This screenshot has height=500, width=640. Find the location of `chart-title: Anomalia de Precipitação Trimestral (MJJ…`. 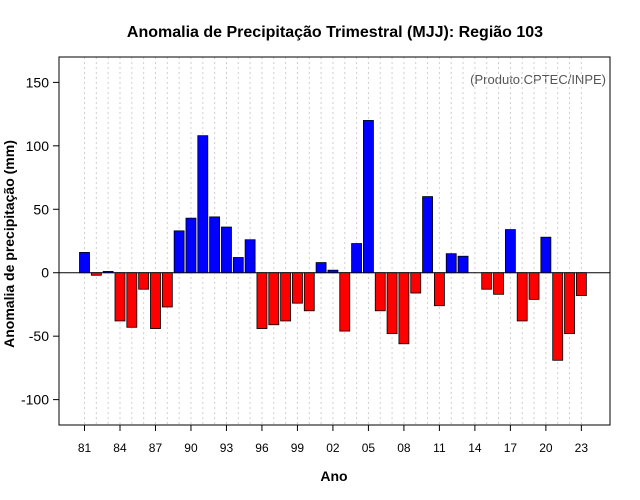

chart-title: Anomalia de Precipitação Trimestral (MJJ… is located at coordinates (335, 32).